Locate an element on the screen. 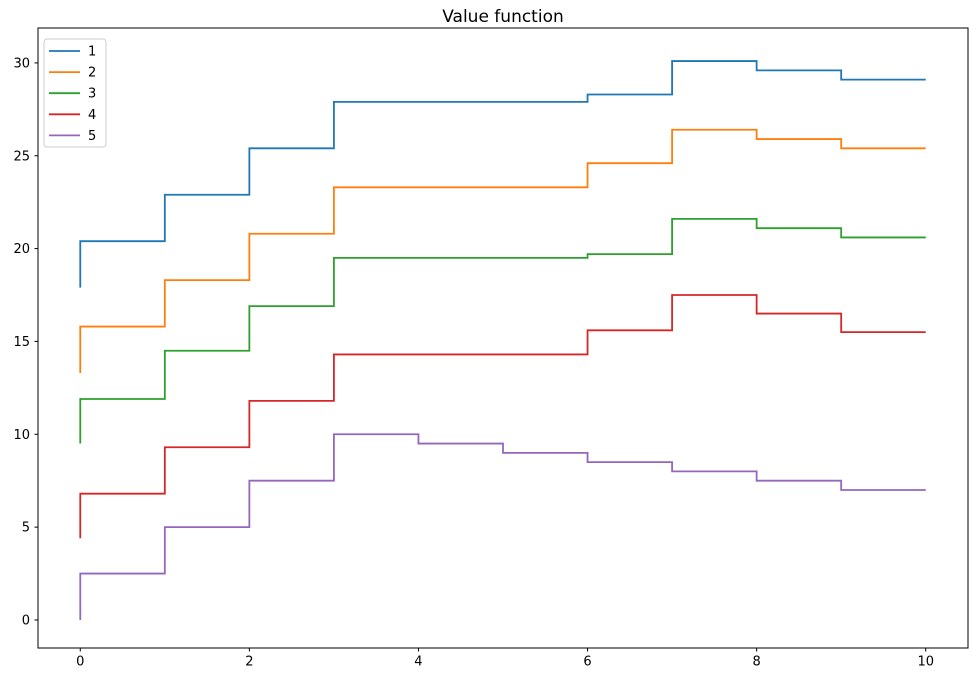 This screenshot has height=682, width=977. legend-entry: 2 is located at coordinates (72, 73).